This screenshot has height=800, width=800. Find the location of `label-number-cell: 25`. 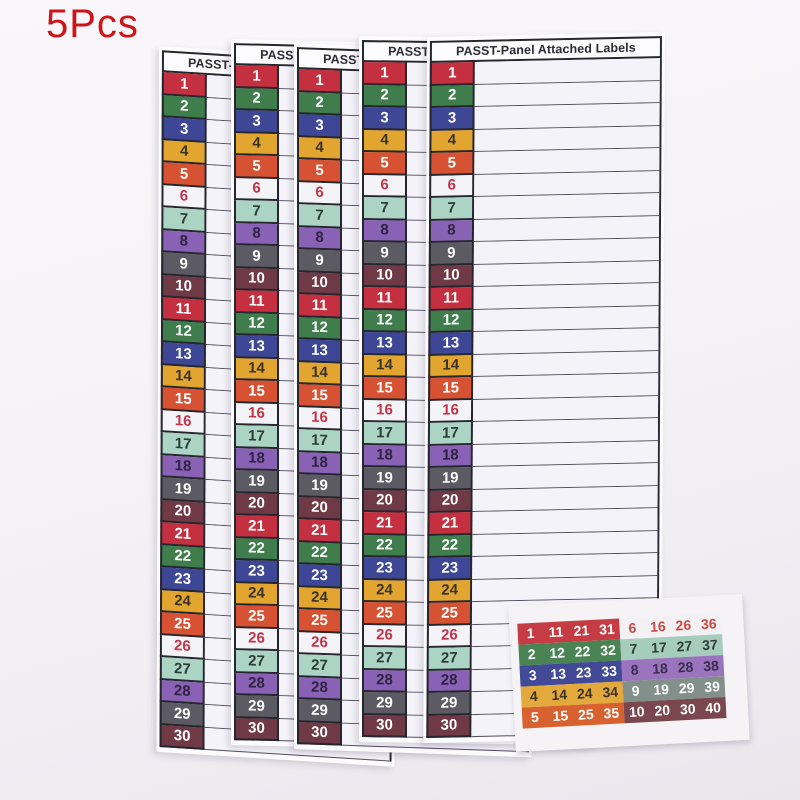

label-number-cell: 25 is located at coordinates (384, 614).